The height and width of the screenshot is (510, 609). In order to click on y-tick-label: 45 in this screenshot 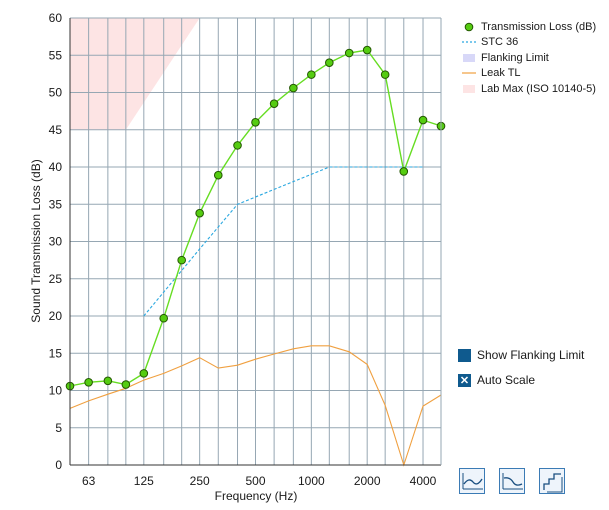, I will do `click(56, 130)`.